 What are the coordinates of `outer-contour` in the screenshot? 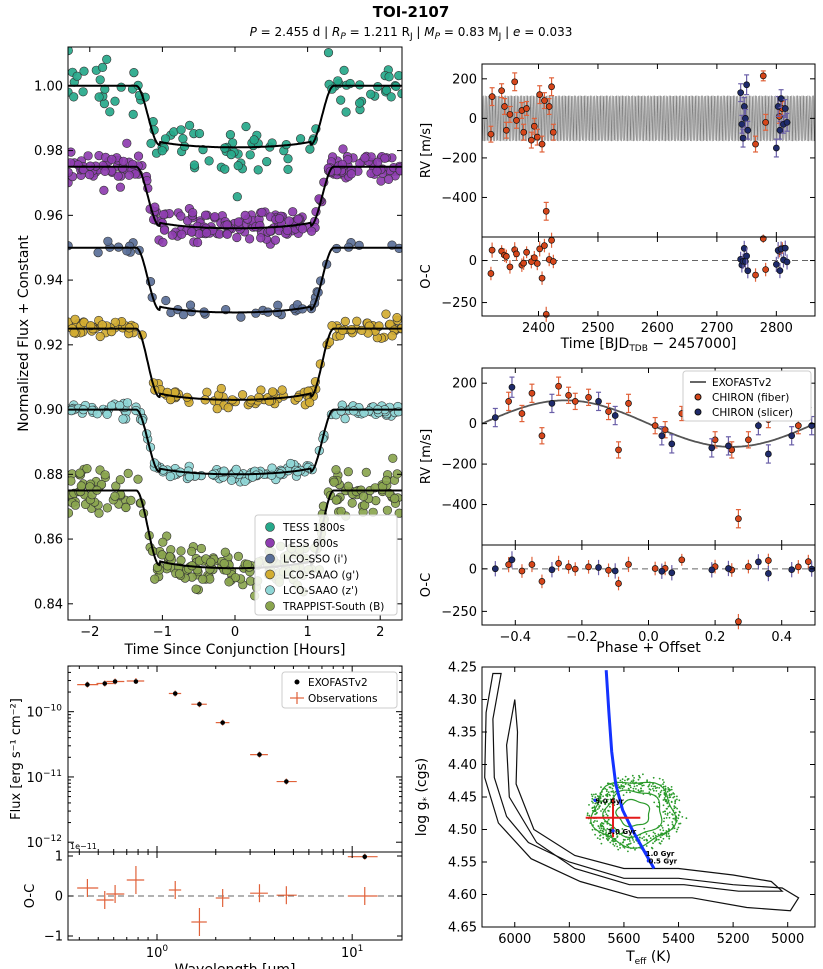 It's located at (642, 792).